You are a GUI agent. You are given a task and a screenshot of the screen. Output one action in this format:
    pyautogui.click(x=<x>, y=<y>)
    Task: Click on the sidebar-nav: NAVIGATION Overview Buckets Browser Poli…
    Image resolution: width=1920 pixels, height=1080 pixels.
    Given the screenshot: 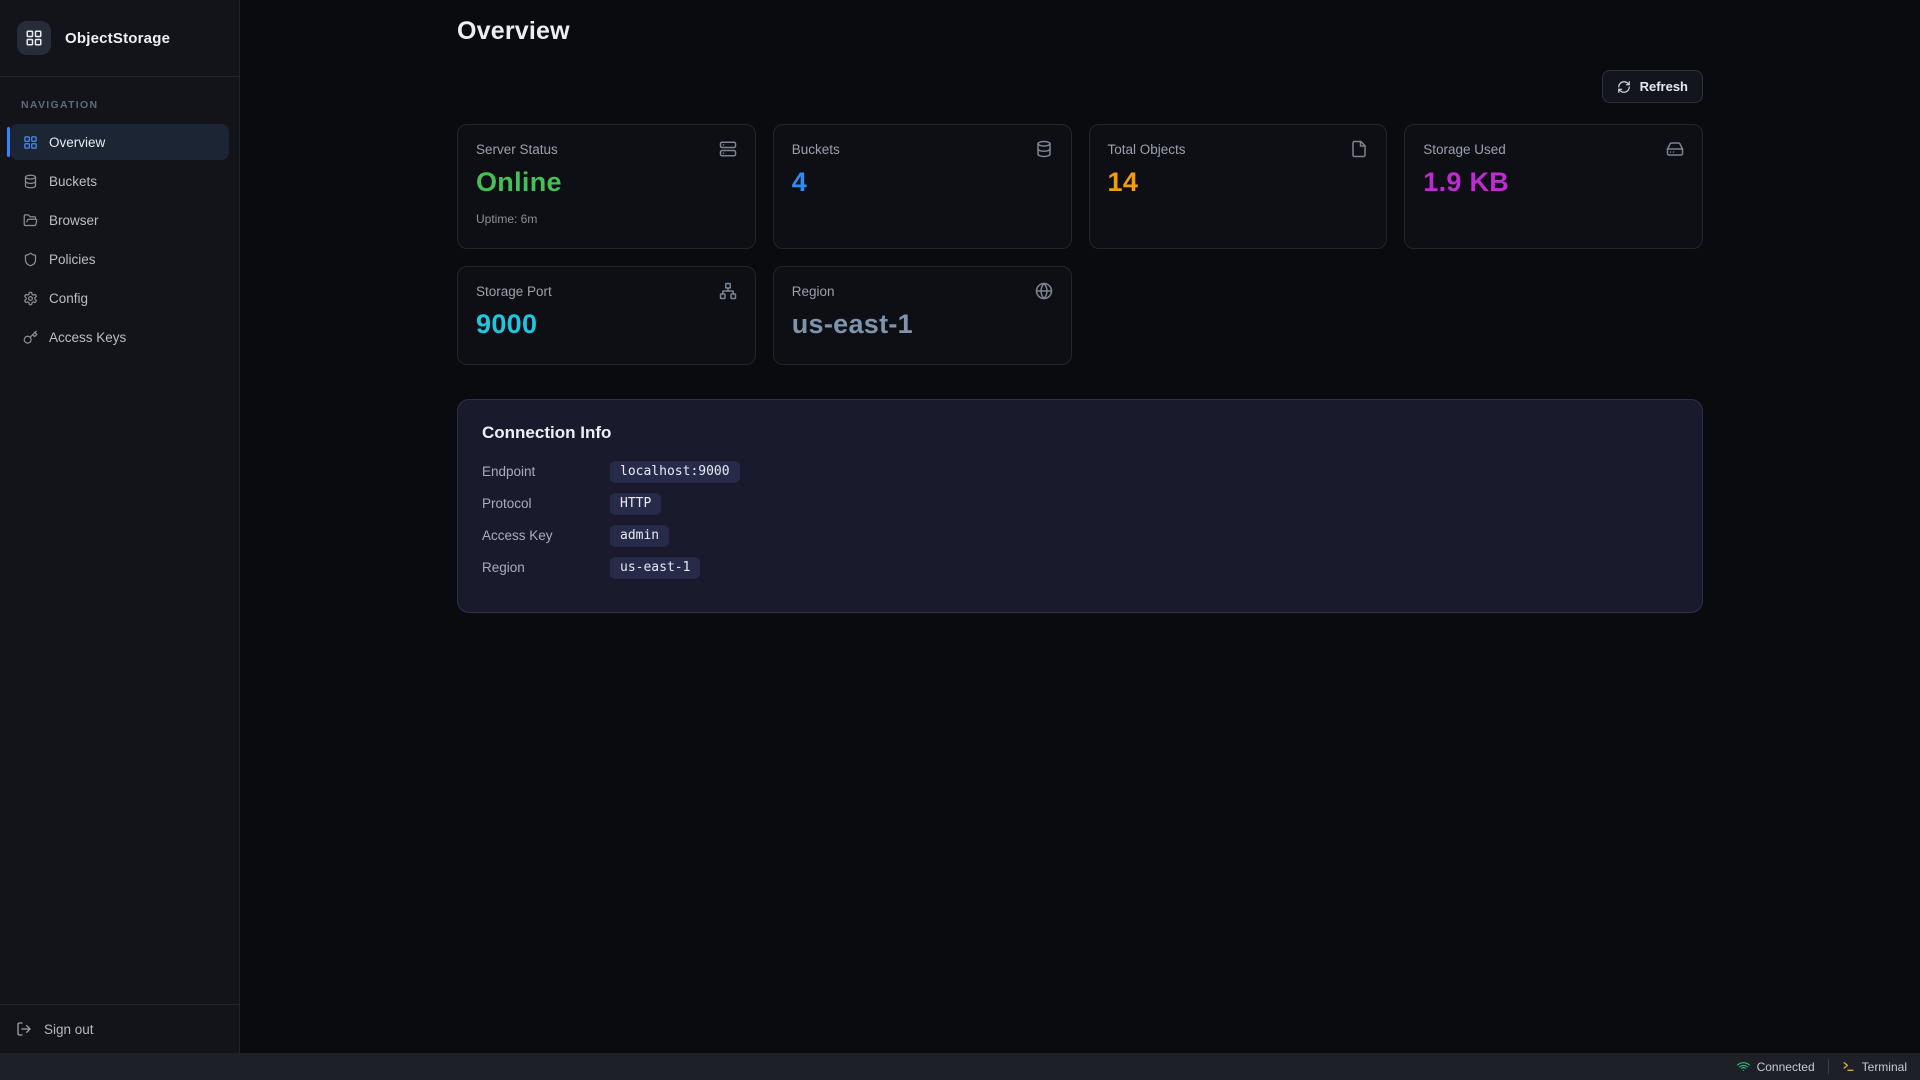 What is the action you would take?
    pyautogui.click(x=119, y=217)
    